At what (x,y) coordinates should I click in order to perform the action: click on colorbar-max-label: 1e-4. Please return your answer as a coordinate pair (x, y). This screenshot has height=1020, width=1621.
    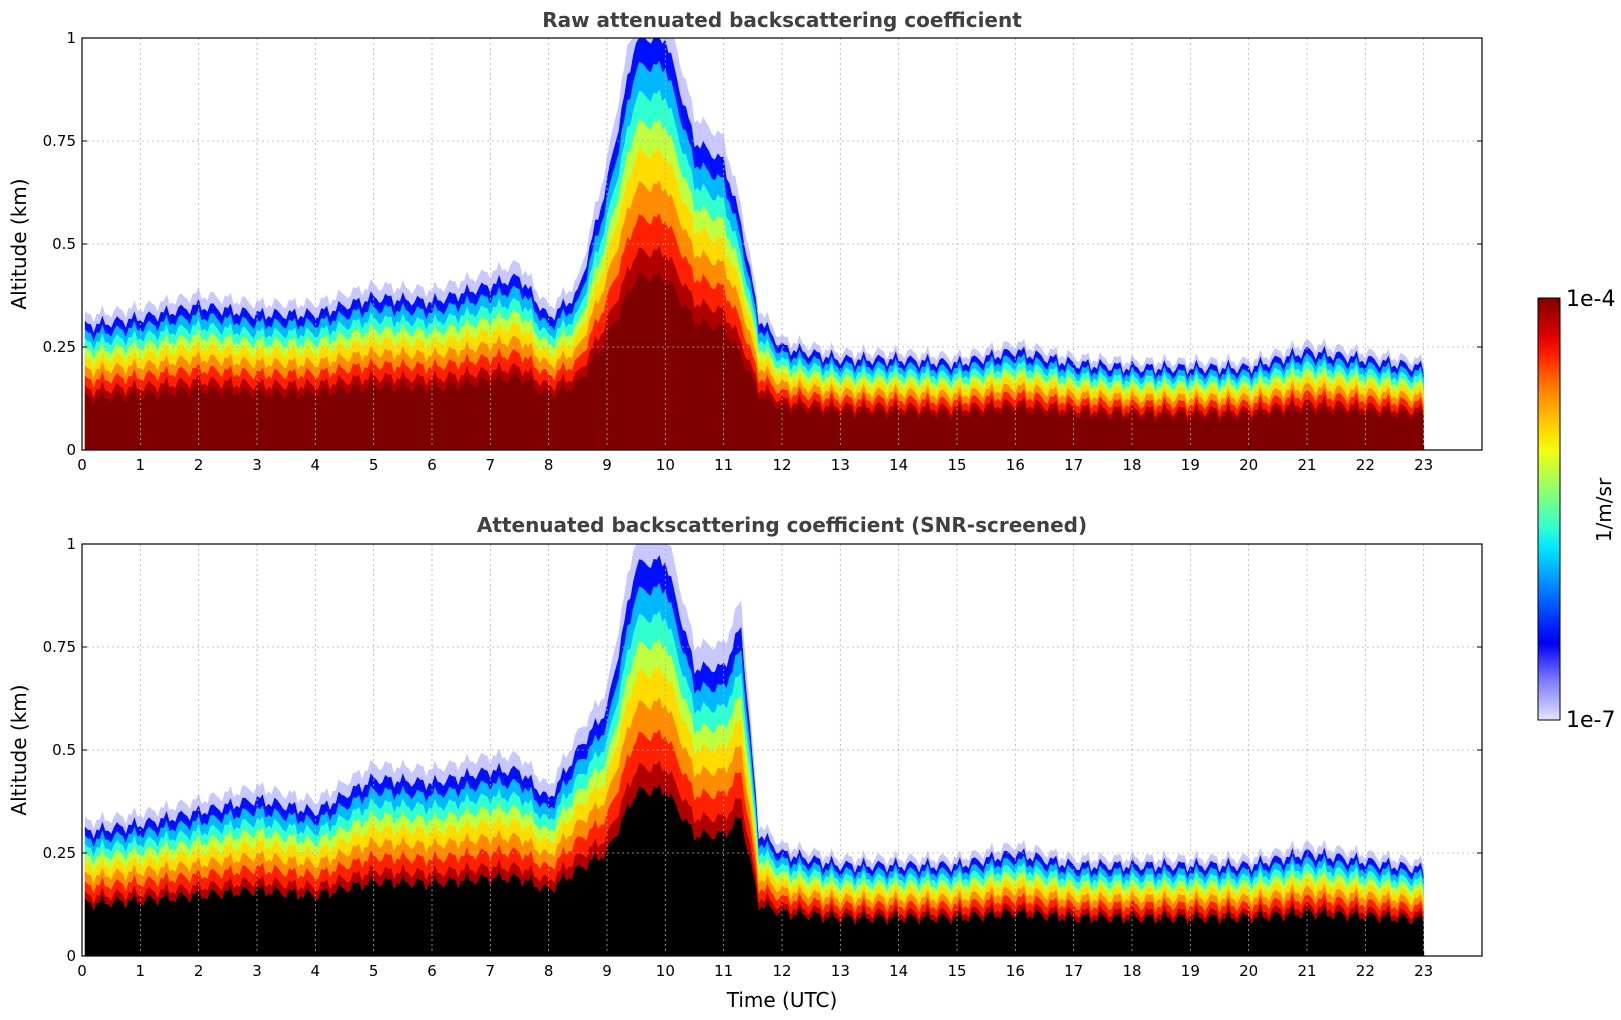
    Looking at the image, I should click on (1590, 299).